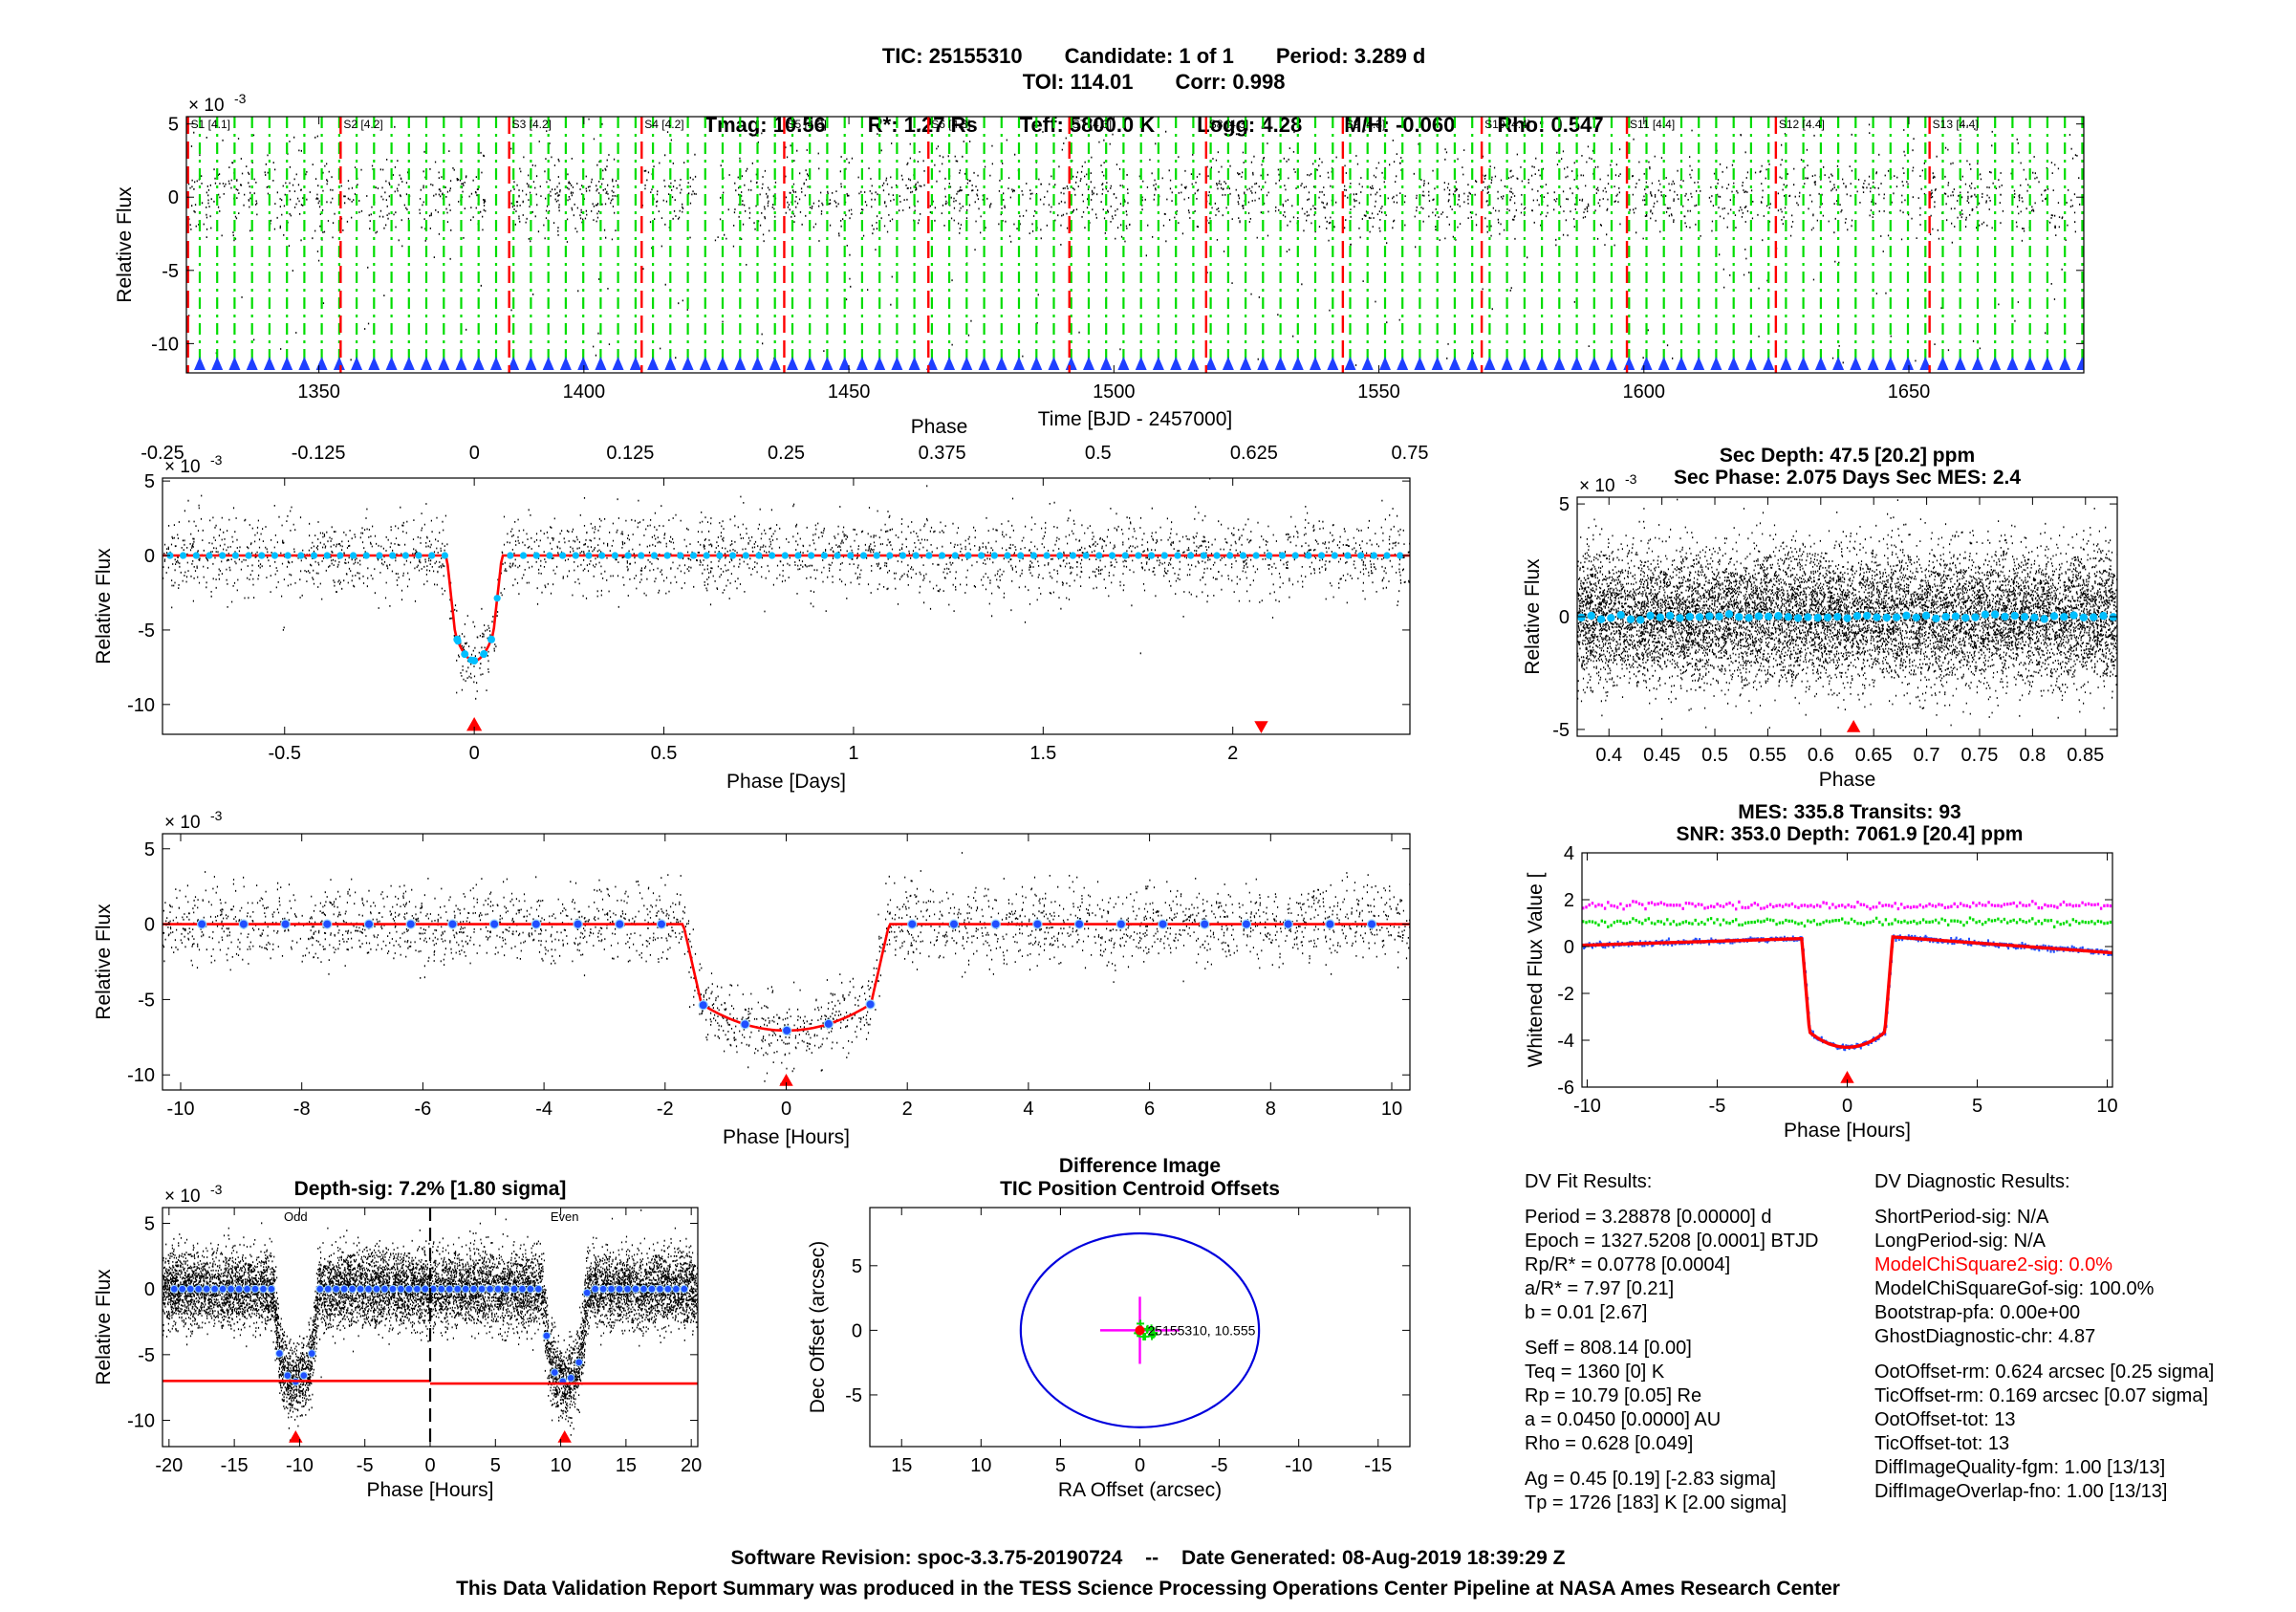  What do you see at coordinates (2020, 1467) in the screenshot?
I see `dv-diag-line: DiffImageQuality-fgm: 1.00 [13/13]` at bounding box center [2020, 1467].